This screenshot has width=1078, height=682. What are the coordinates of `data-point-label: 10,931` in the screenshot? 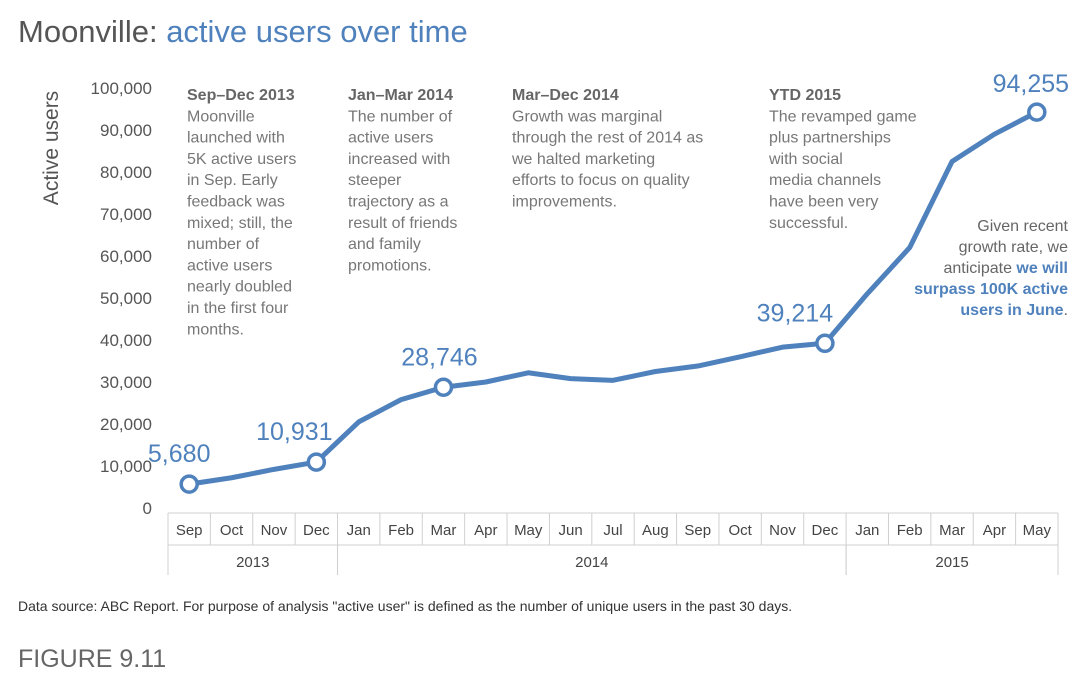 It's located at (294, 432).